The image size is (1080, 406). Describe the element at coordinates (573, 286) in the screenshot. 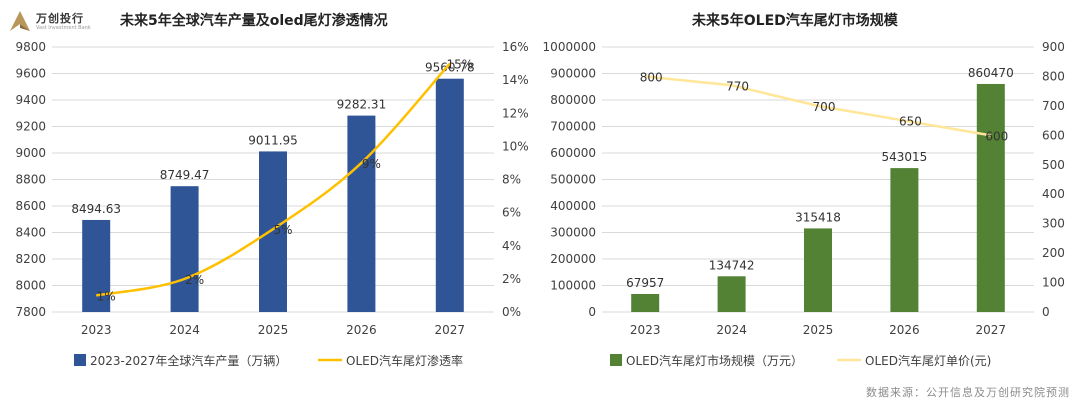

I see `market-y-tick: 100000` at that location.